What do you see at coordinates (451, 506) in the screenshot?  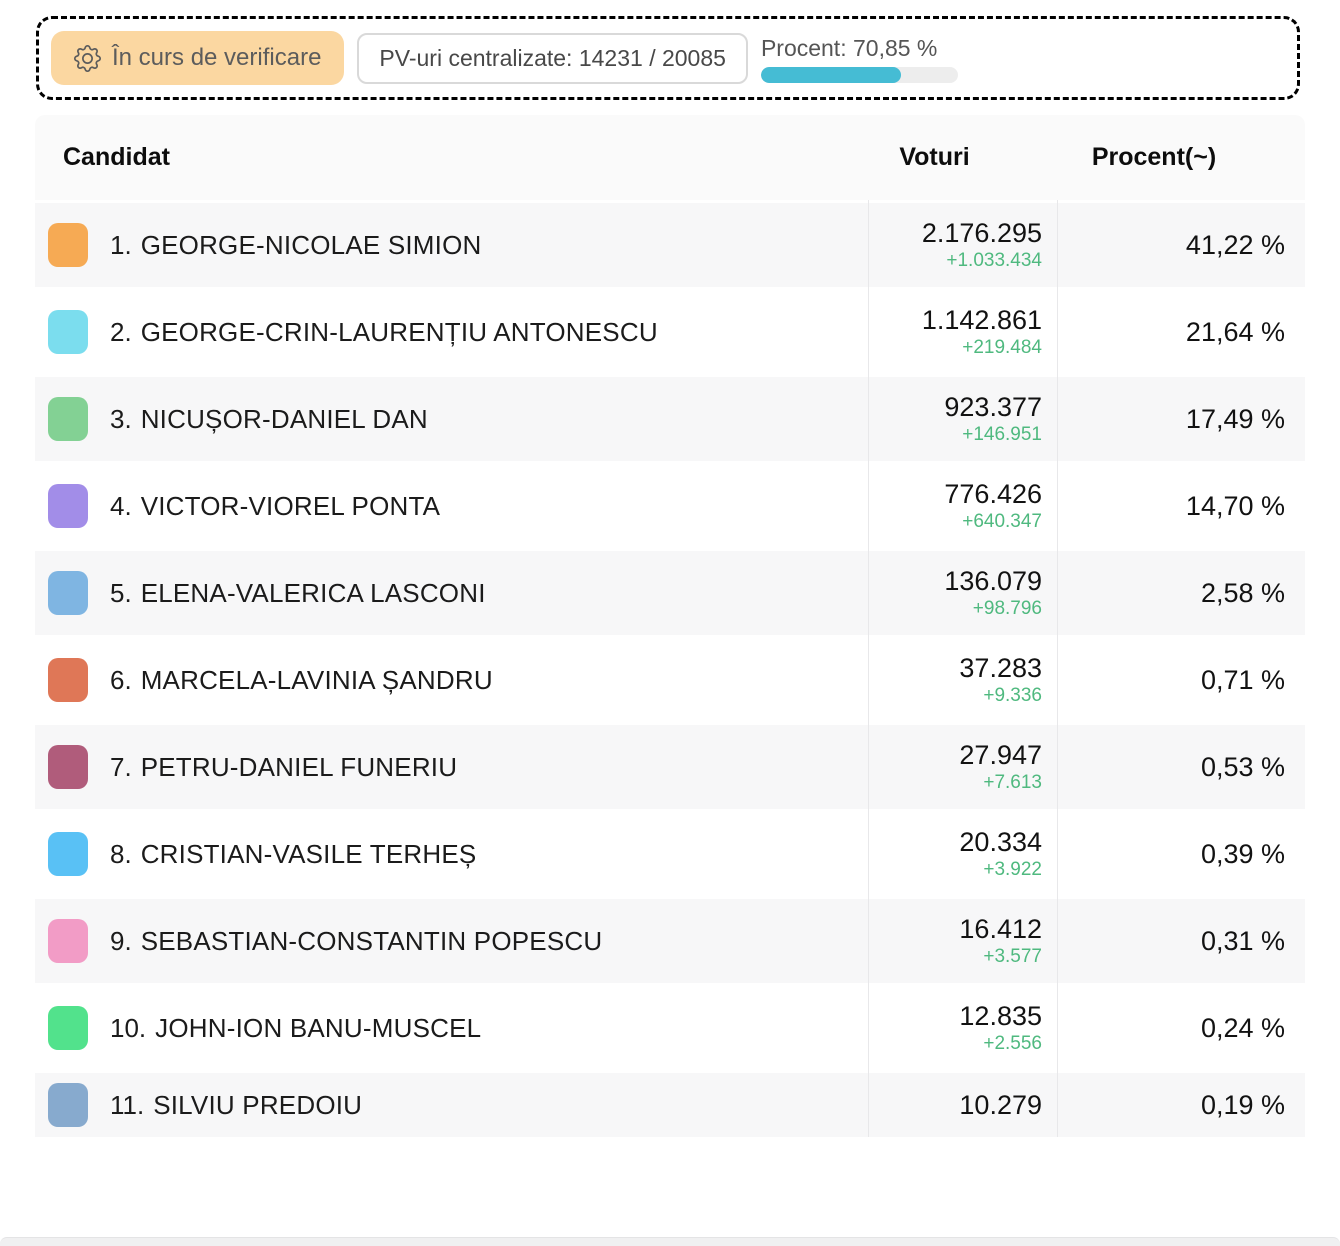 I see `candidate-cell: 4. VICTOR-VIOREL PONTA` at bounding box center [451, 506].